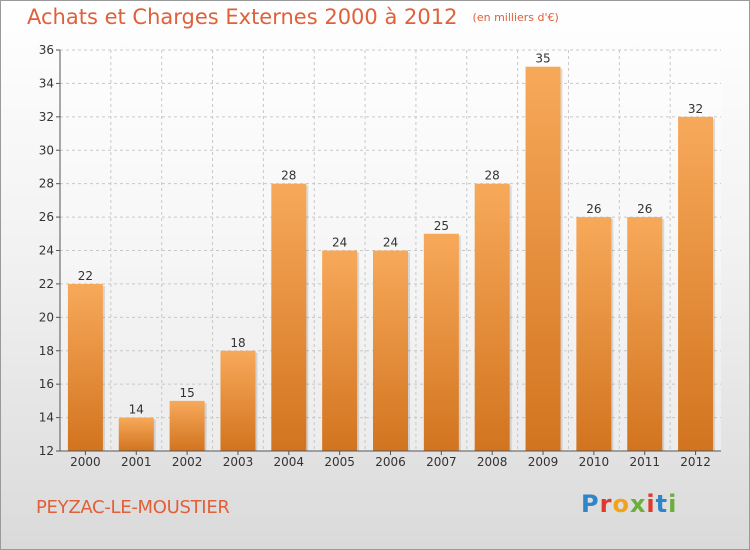  I want to click on bar-value-label: 14, so click(136, 410).